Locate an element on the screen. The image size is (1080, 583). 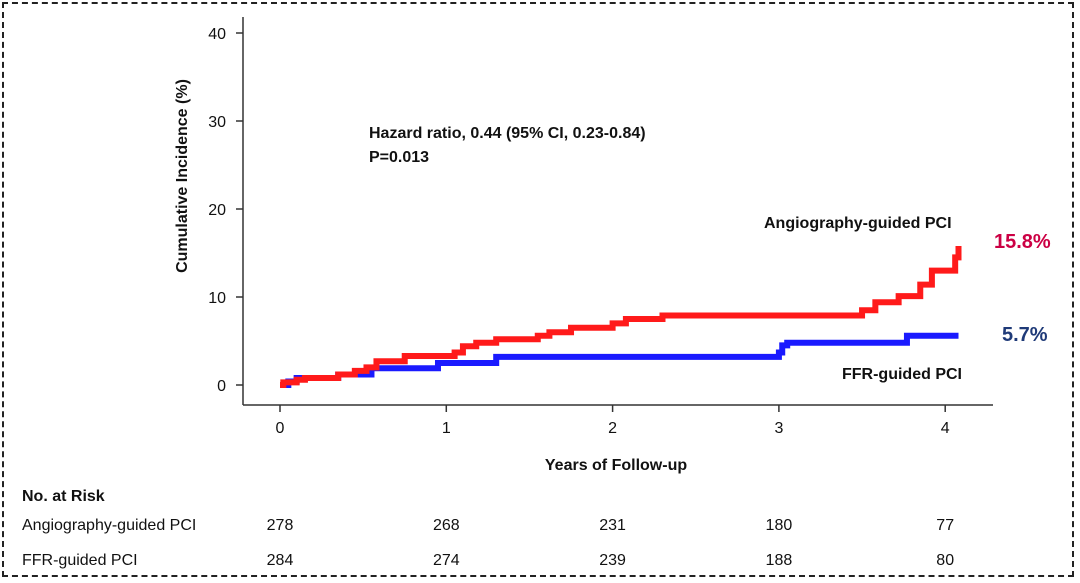
series-label-ffr: FFR-guided PCI is located at coordinates (902, 374).